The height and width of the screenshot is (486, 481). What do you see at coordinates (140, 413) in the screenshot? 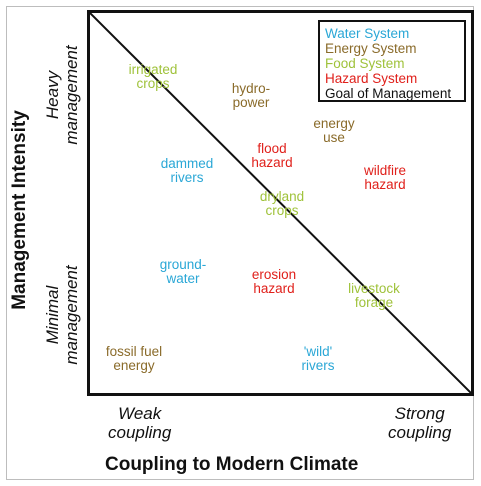
I see `x-band-weak-line-1: Weak` at bounding box center [140, 413].